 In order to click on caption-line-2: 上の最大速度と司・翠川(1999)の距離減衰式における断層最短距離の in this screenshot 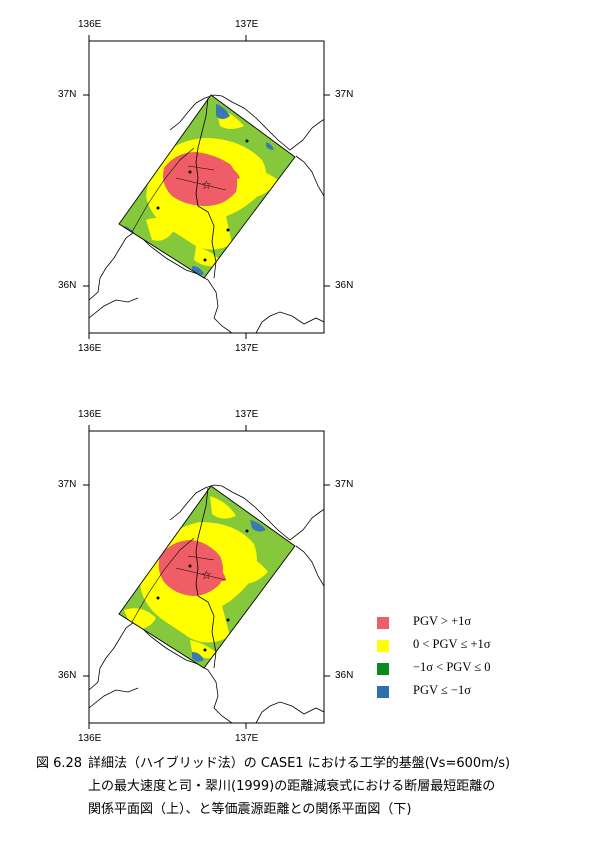, I will do `click(292, 786)`.